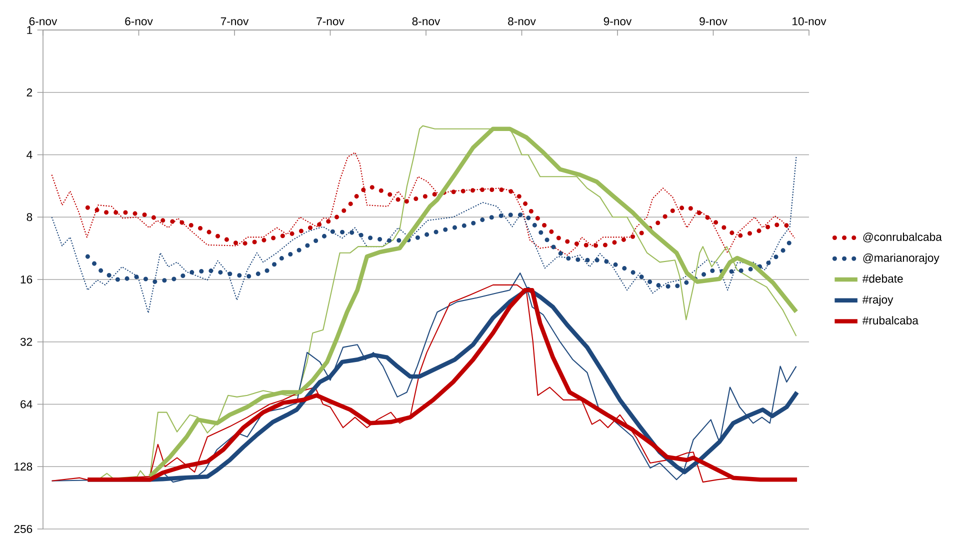 This screenshot has width=977, height=534. What do you see at coordinates (902, 237) in the screenshot?
I see `legend-label: @conrubalcaba` at bounding box center [902, 237].